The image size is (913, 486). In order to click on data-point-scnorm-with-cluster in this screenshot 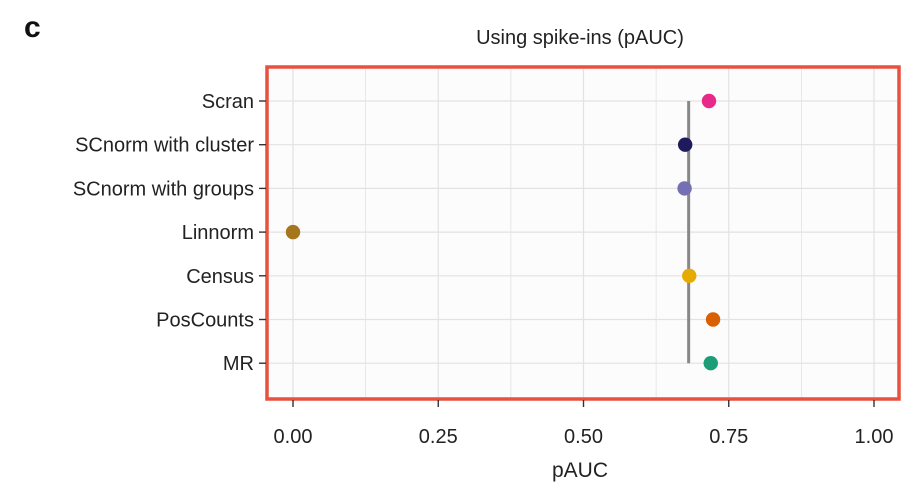, I will do `click(685, 144)`.